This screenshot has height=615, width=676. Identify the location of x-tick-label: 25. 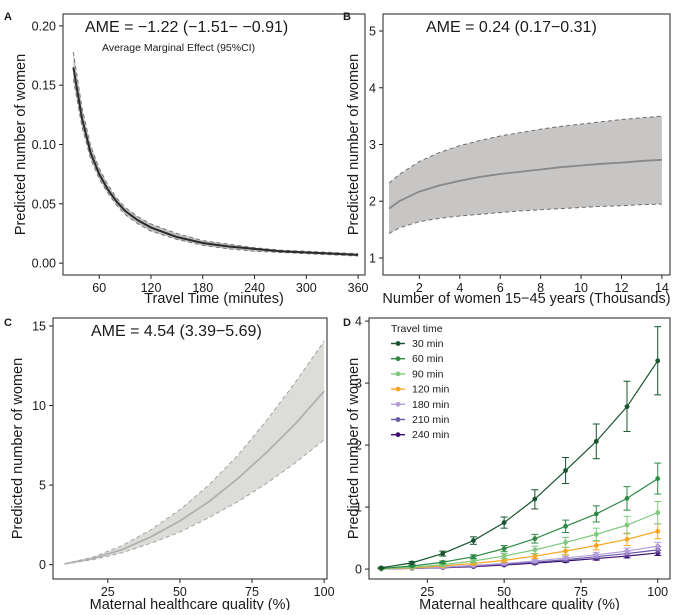
(427, 592).